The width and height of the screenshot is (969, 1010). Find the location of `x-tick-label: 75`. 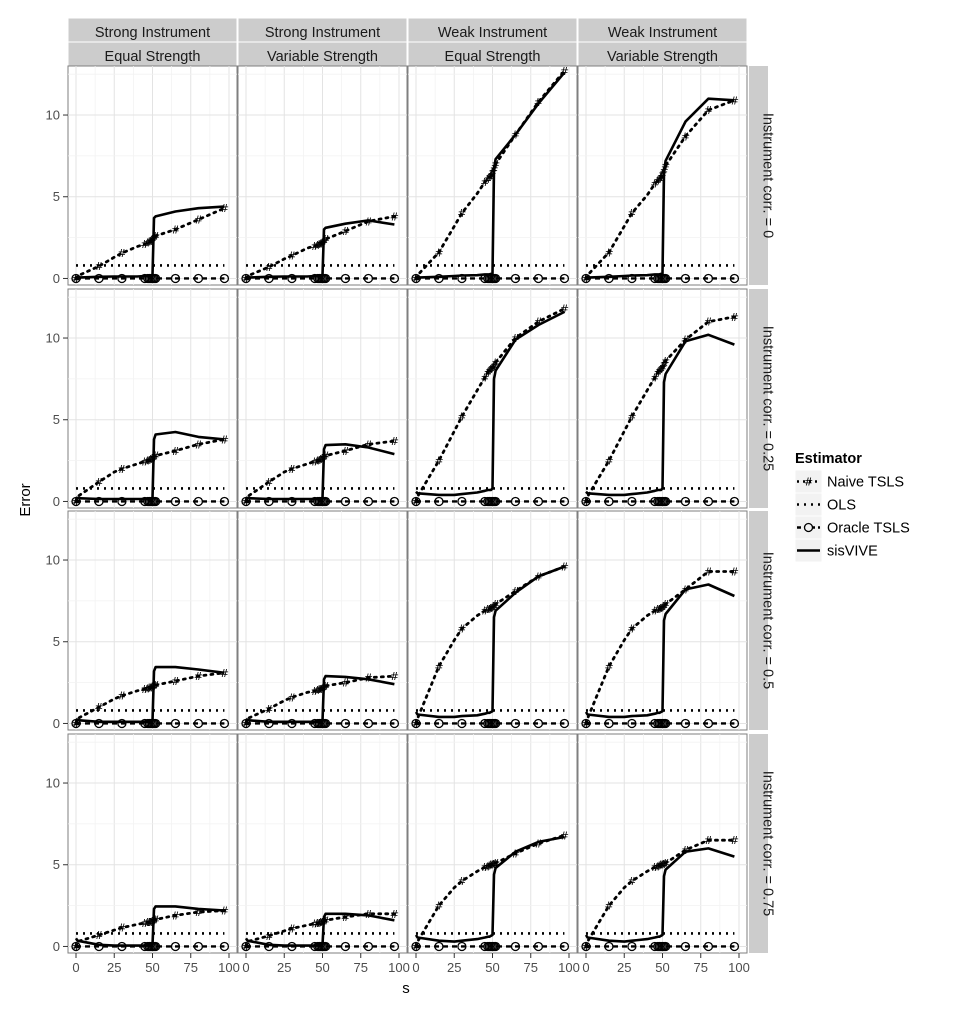

x-tick-label: 75 is located at coordinates (191, 967).